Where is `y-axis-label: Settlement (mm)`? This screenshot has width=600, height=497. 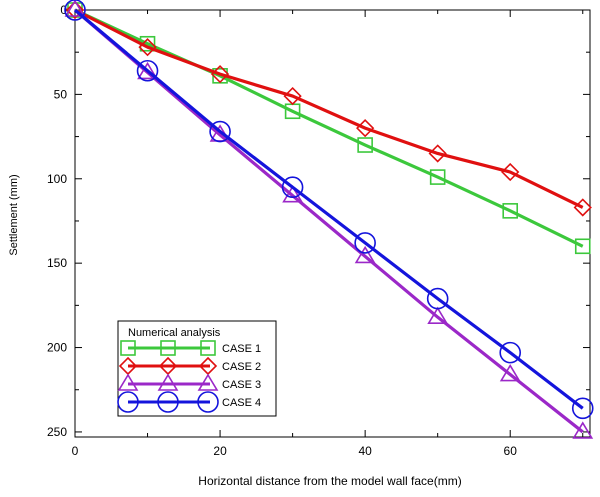 y-axis-label: Settlement (mm) is located at coordinates (14, 214).